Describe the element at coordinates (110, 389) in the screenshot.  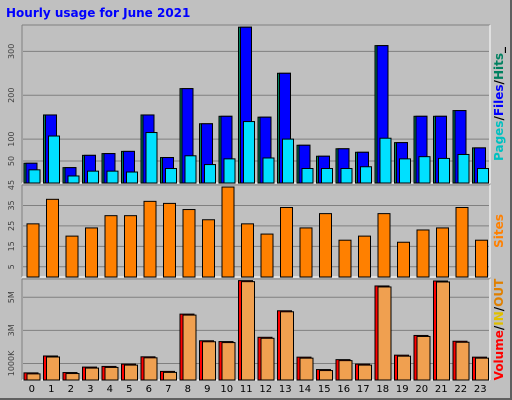
I see `x-tick-label: 4` at that location.